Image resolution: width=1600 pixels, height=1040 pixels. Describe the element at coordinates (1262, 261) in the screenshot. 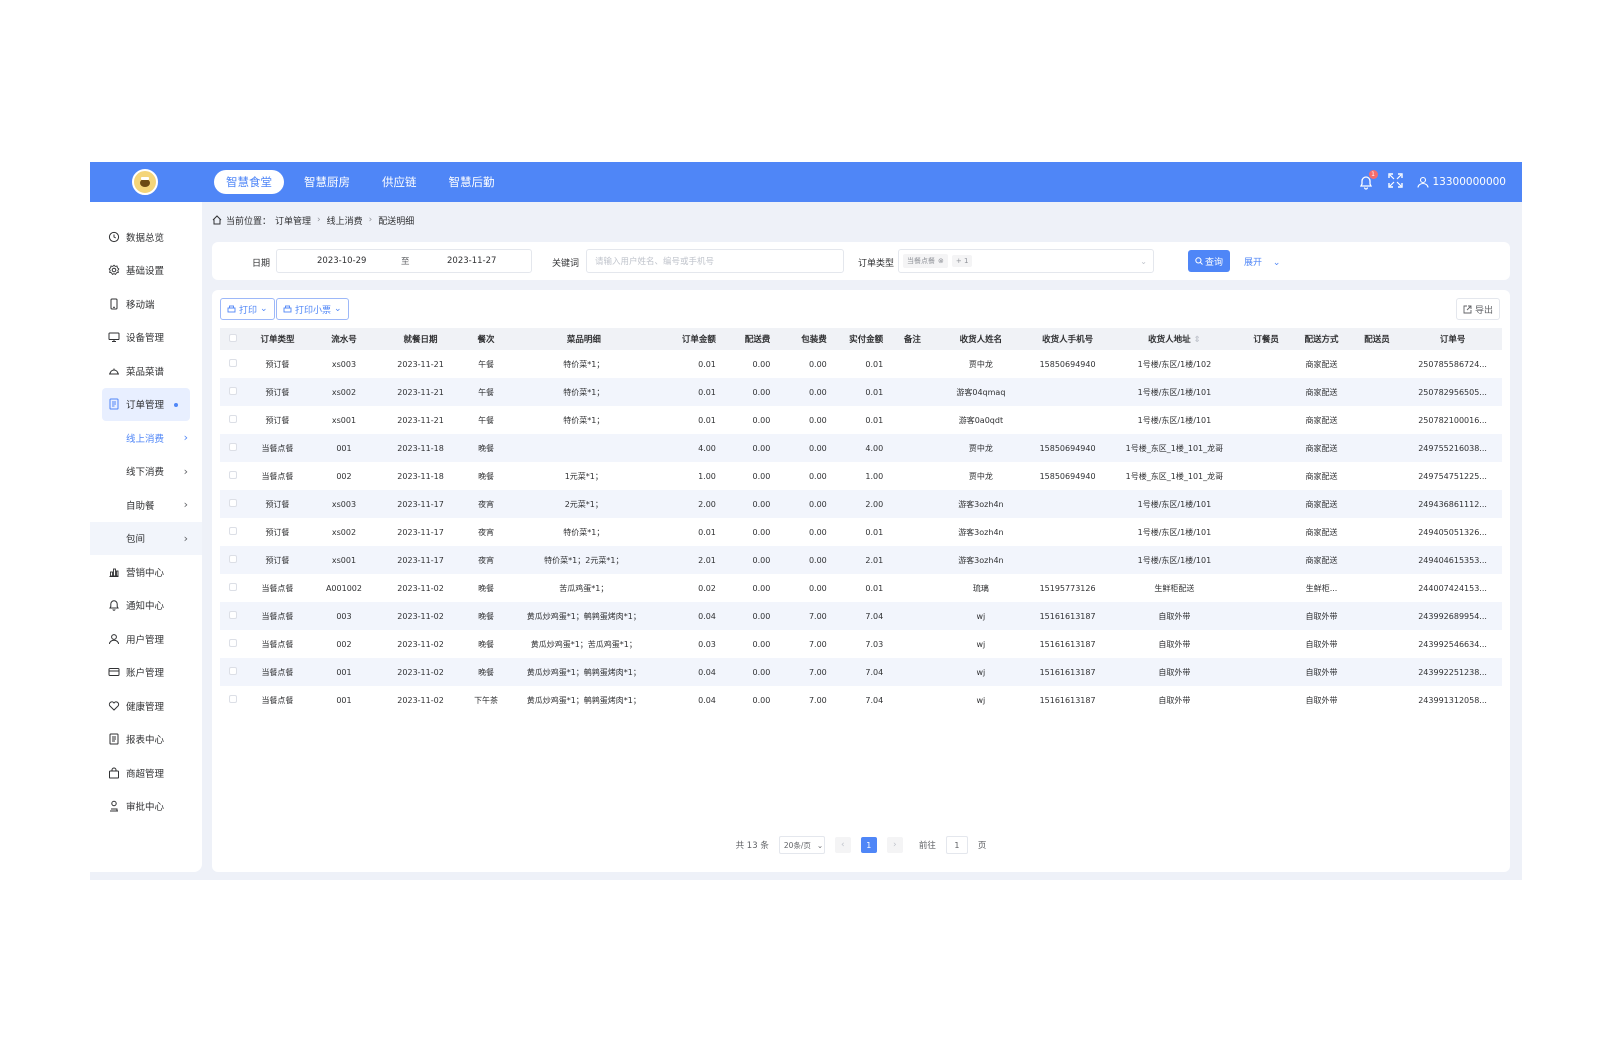

I see `expand-button: 展开 ⌄` at that location.